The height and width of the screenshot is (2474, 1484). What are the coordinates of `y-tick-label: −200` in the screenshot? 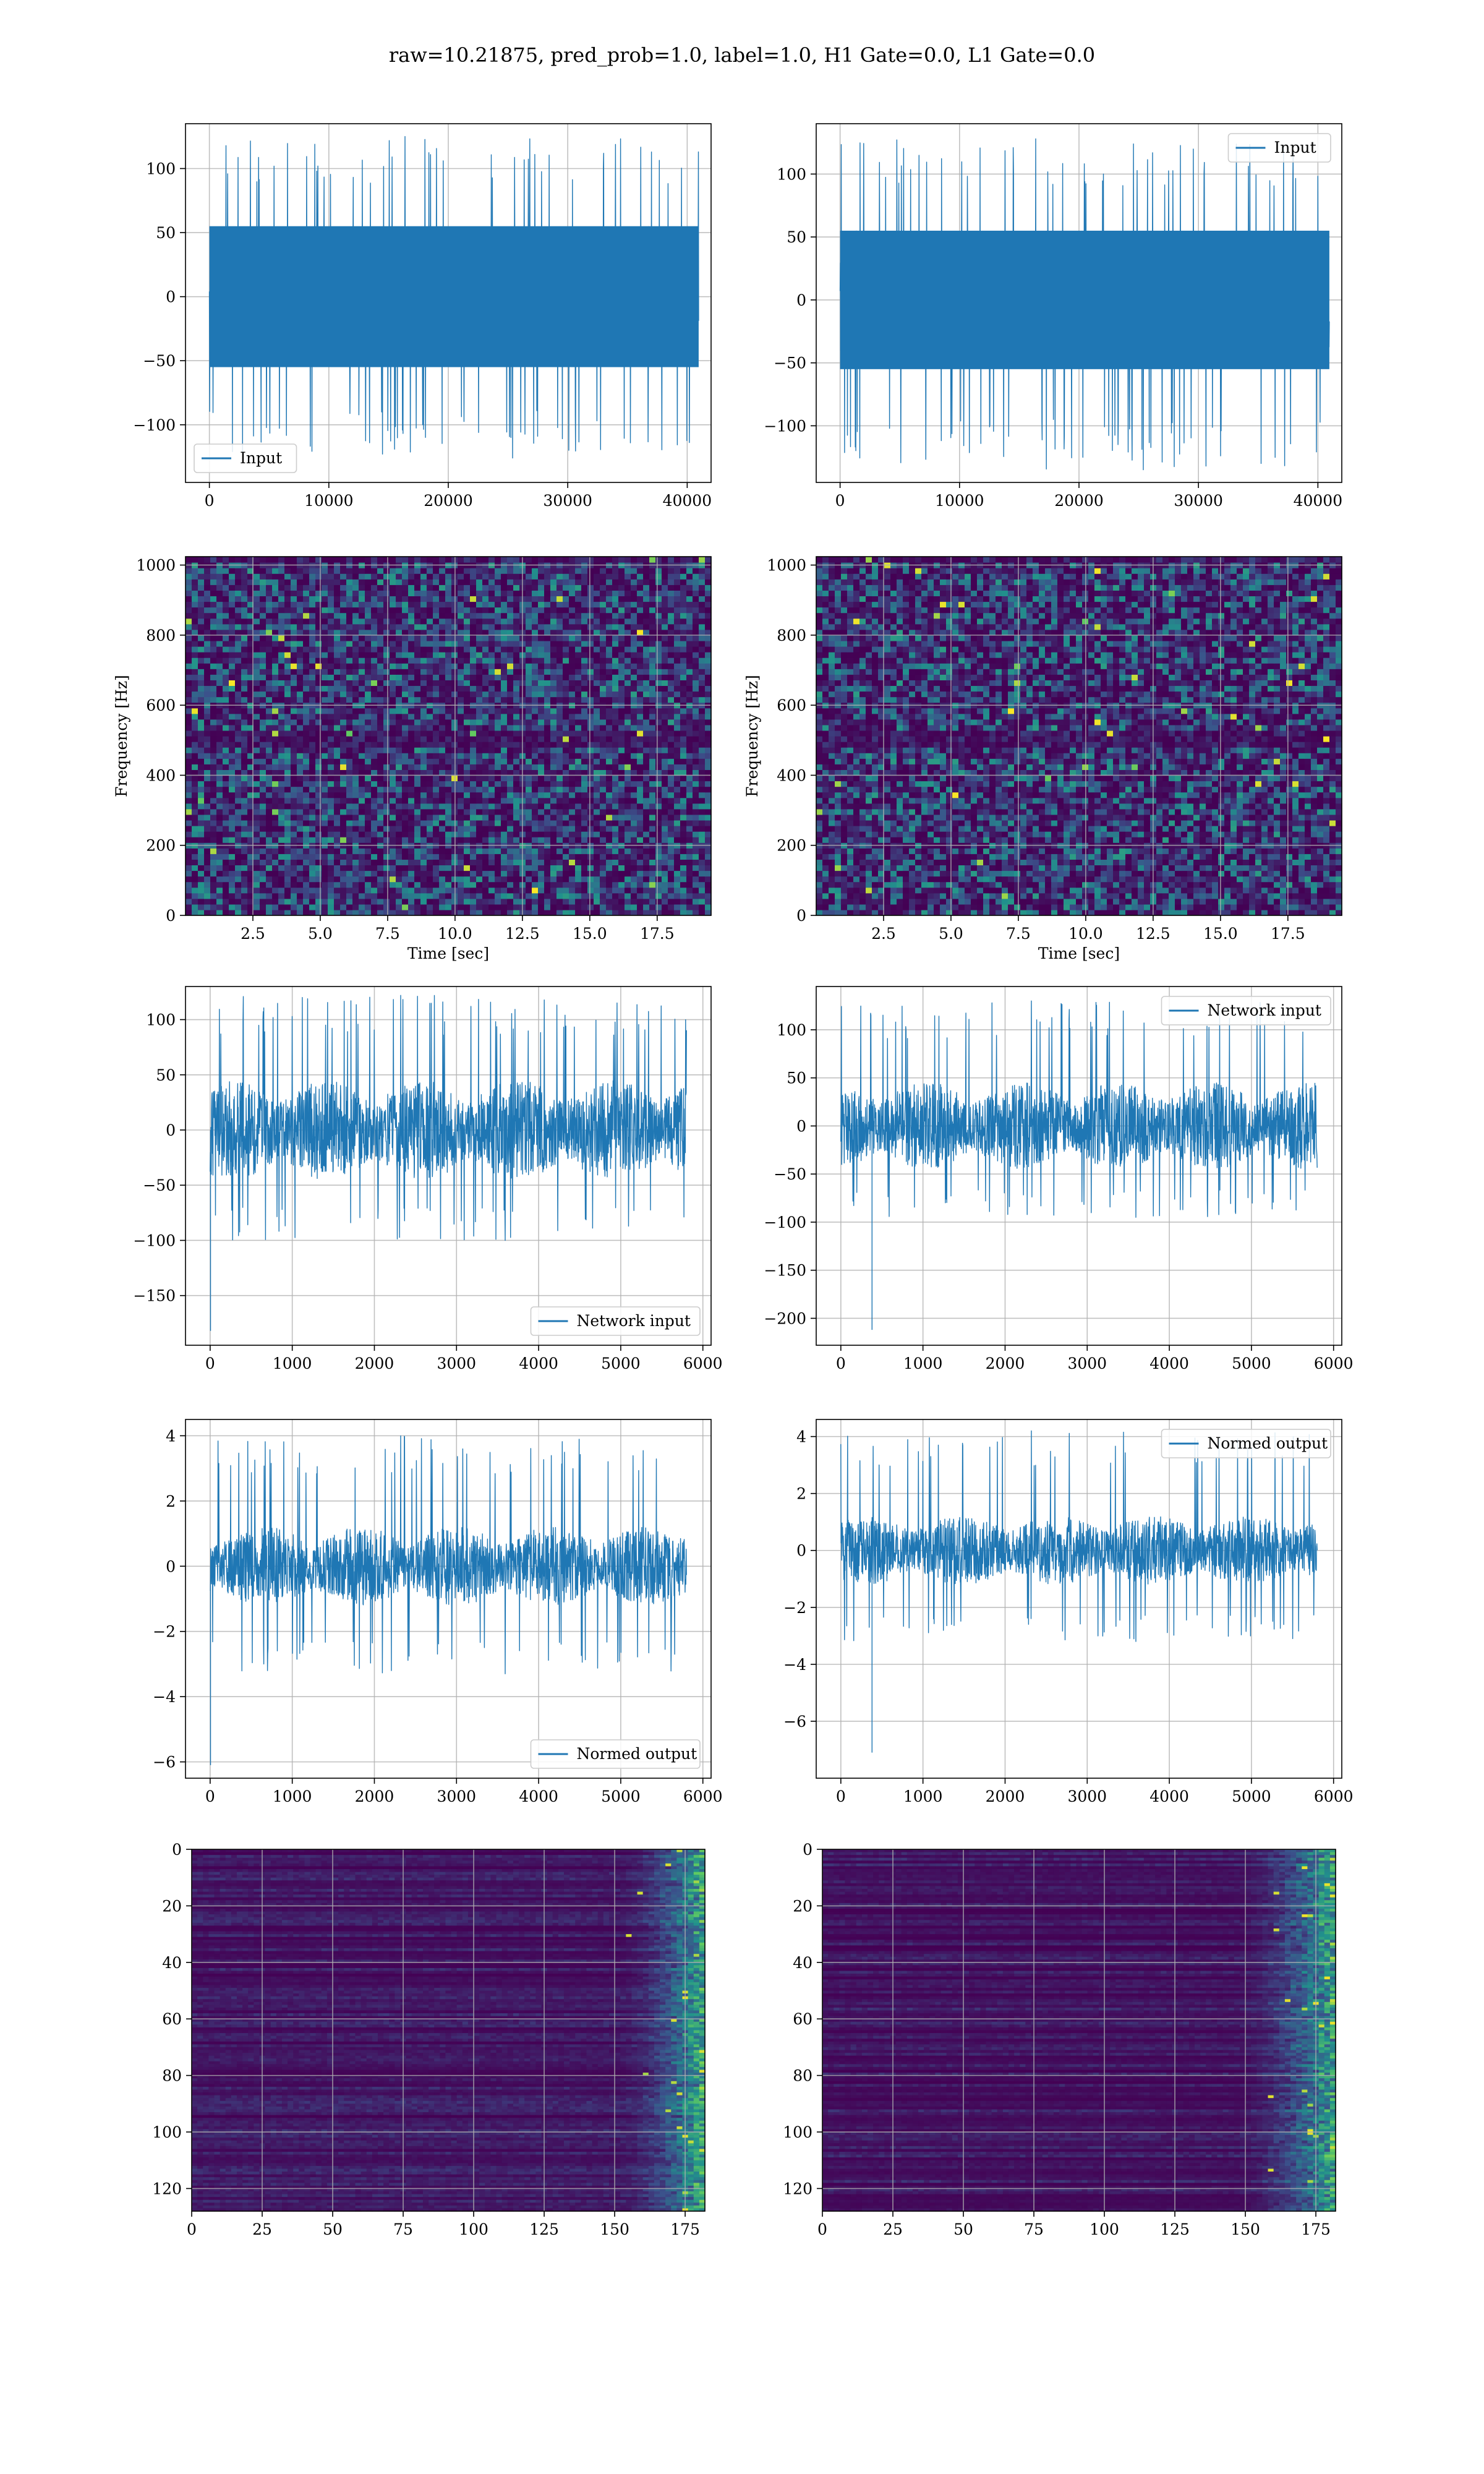 It's located at (785, 1318).